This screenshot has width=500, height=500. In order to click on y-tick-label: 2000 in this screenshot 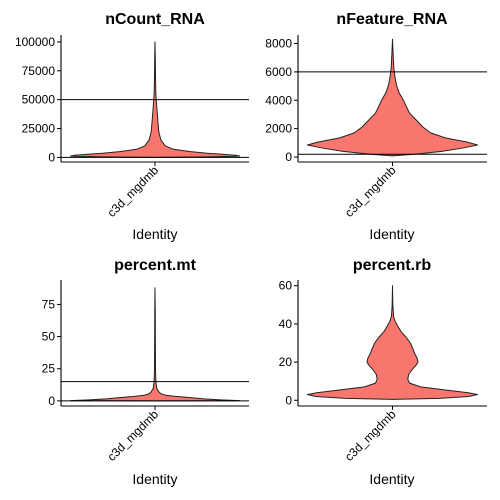, I will do `click(278, 129)`.